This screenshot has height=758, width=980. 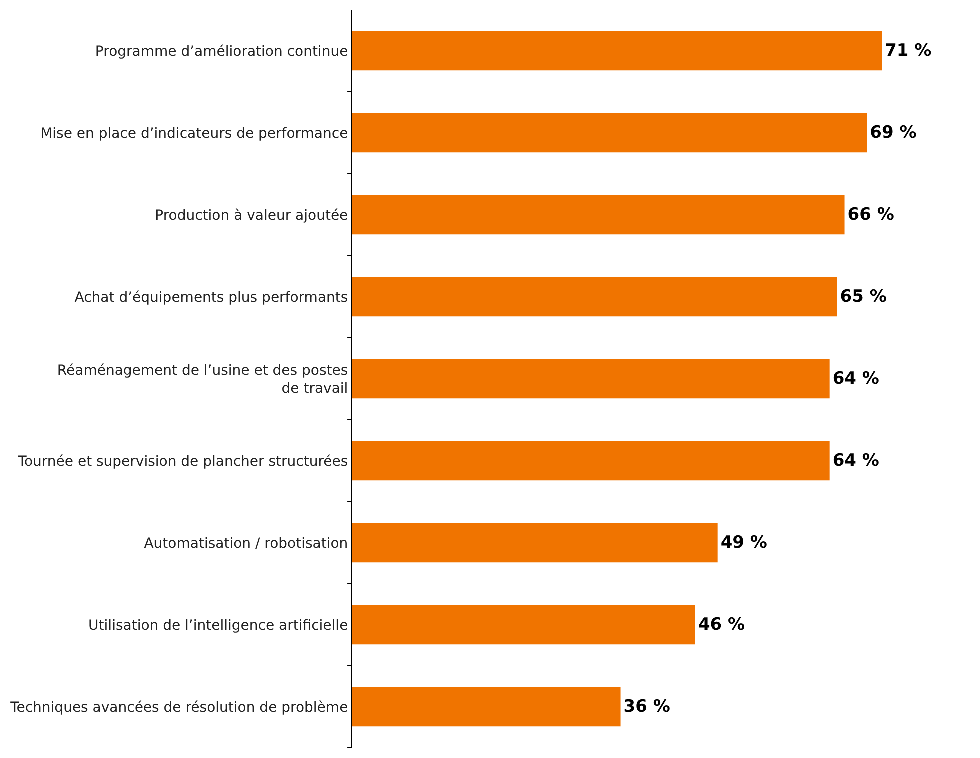 I want to click on y-tick-label: Programme d’amélioration continue, so click(x=221, y=52).